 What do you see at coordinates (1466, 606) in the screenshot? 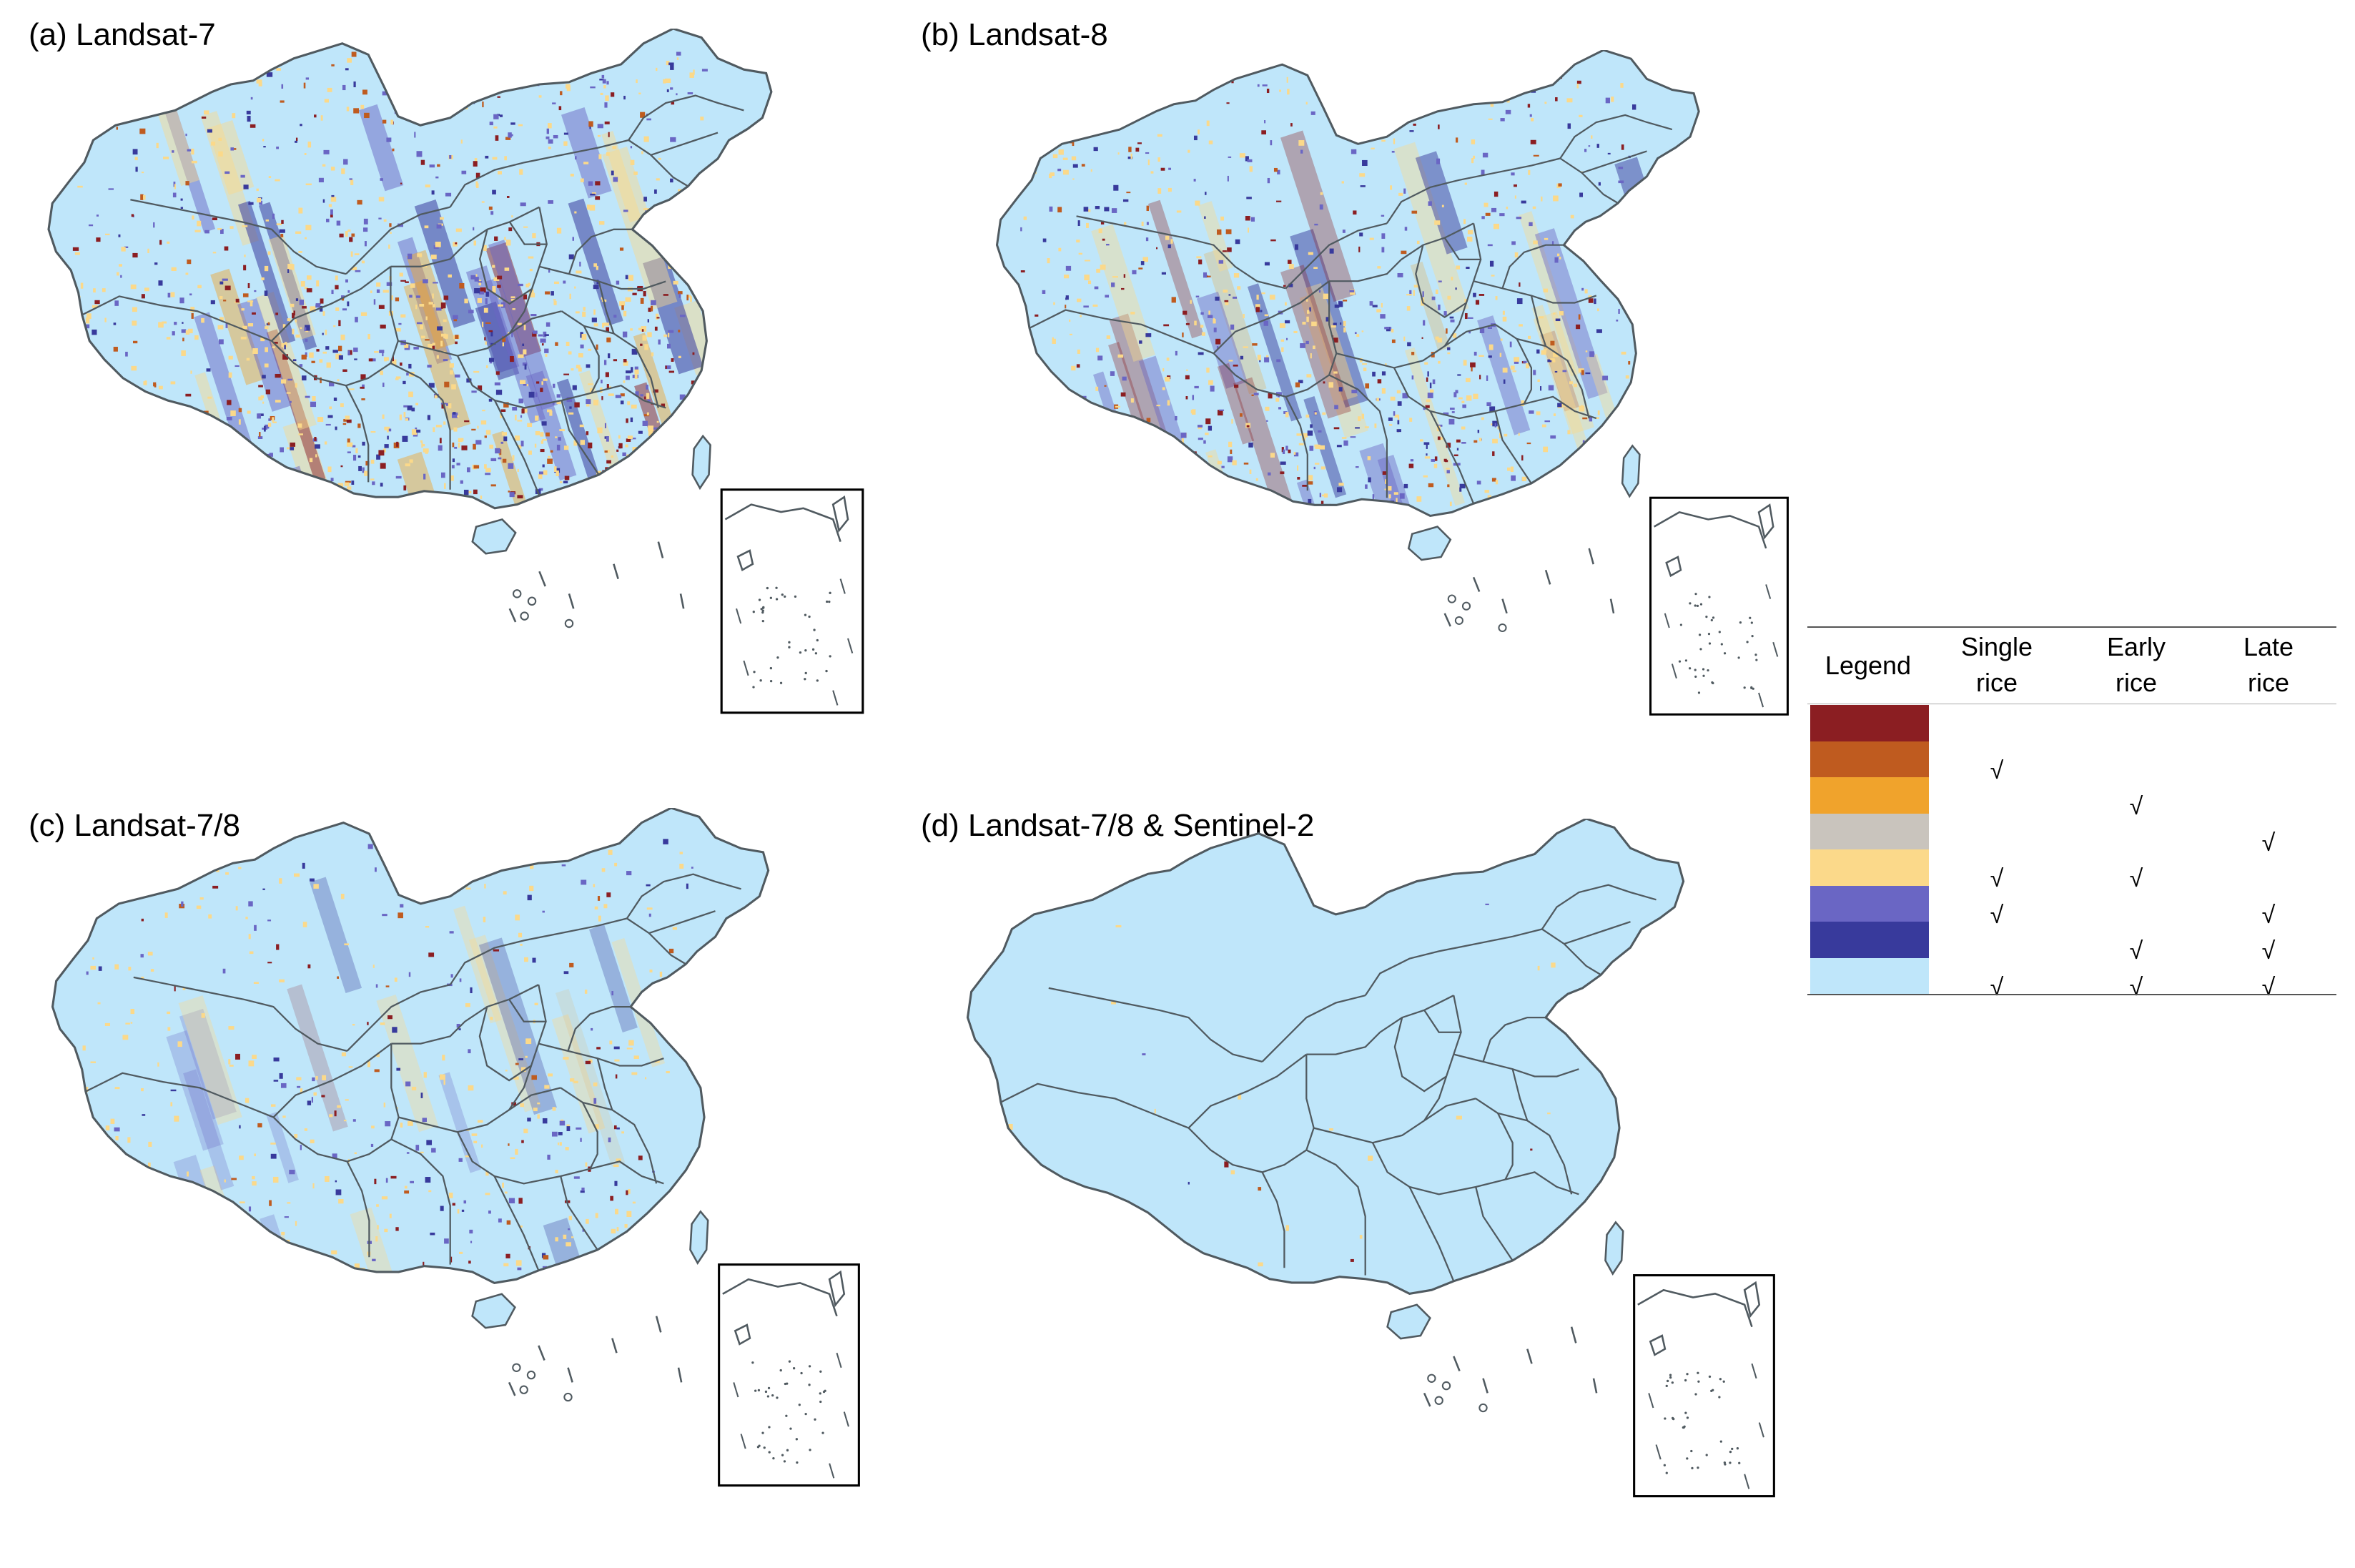
I see `islet` at bounding box center [1466, 606].